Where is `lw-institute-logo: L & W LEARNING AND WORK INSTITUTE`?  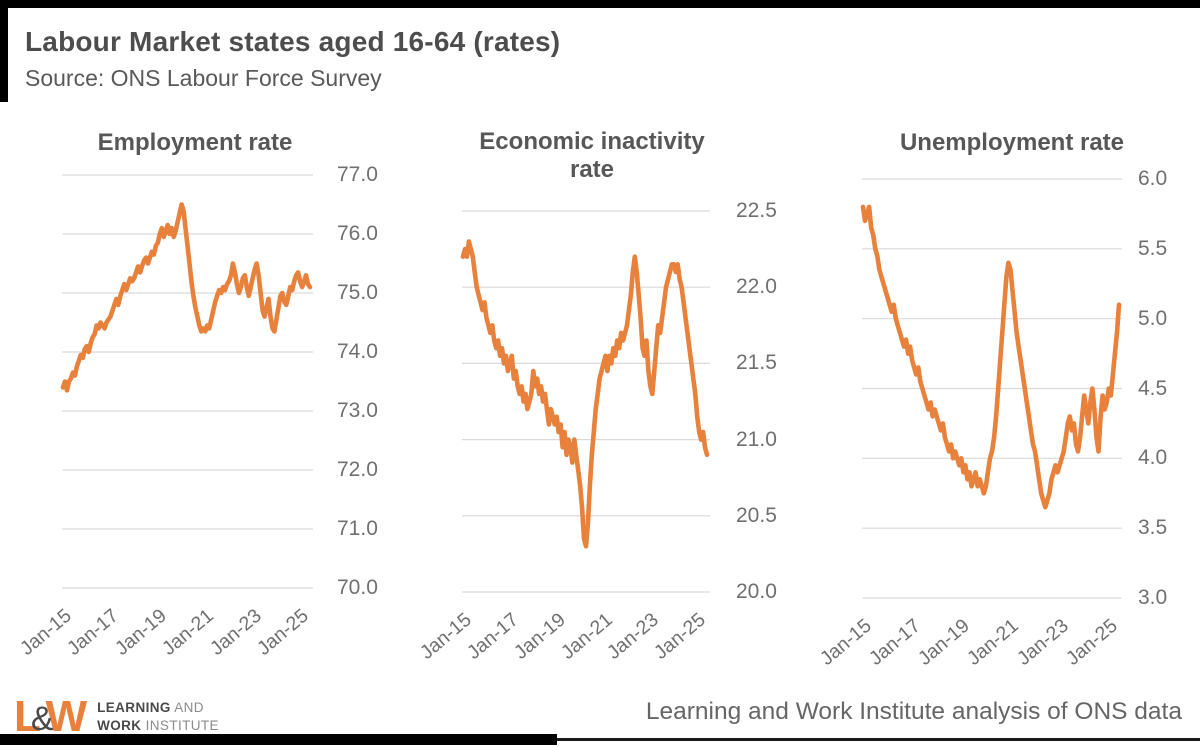 lw-institute-logo: L & W LEARNING AND WORK INSTITUTE is located at coordinates (116, 717).